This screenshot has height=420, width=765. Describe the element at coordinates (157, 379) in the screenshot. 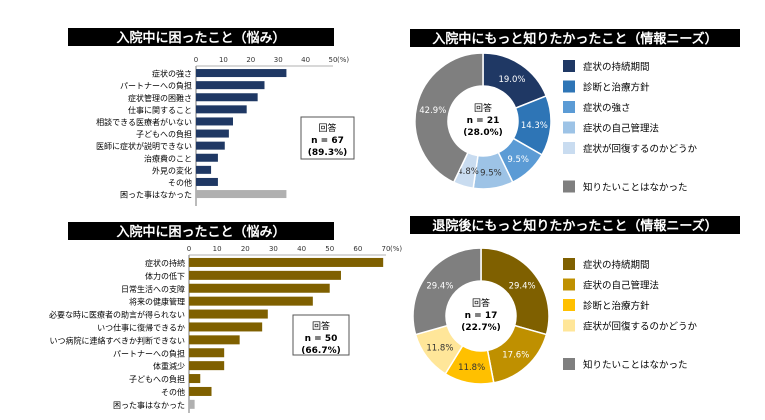

I see `category-label: 子どもへの負担` at that location.